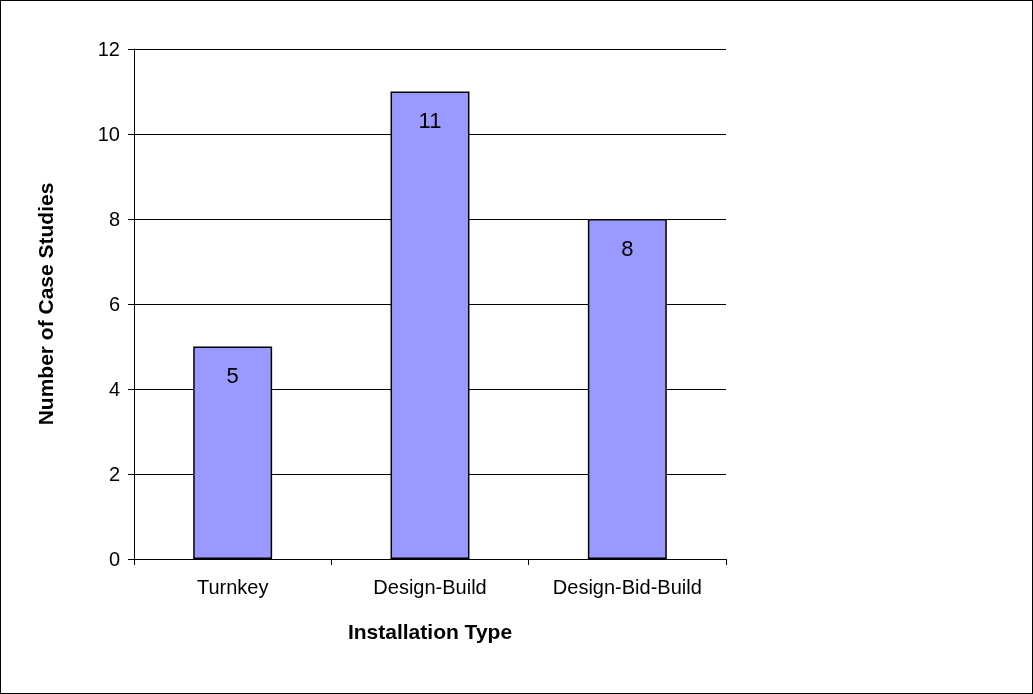 Image resolution: width=1033 pixels, height=694 pixels. I want to click on data-label: 8, so click(627, 248).